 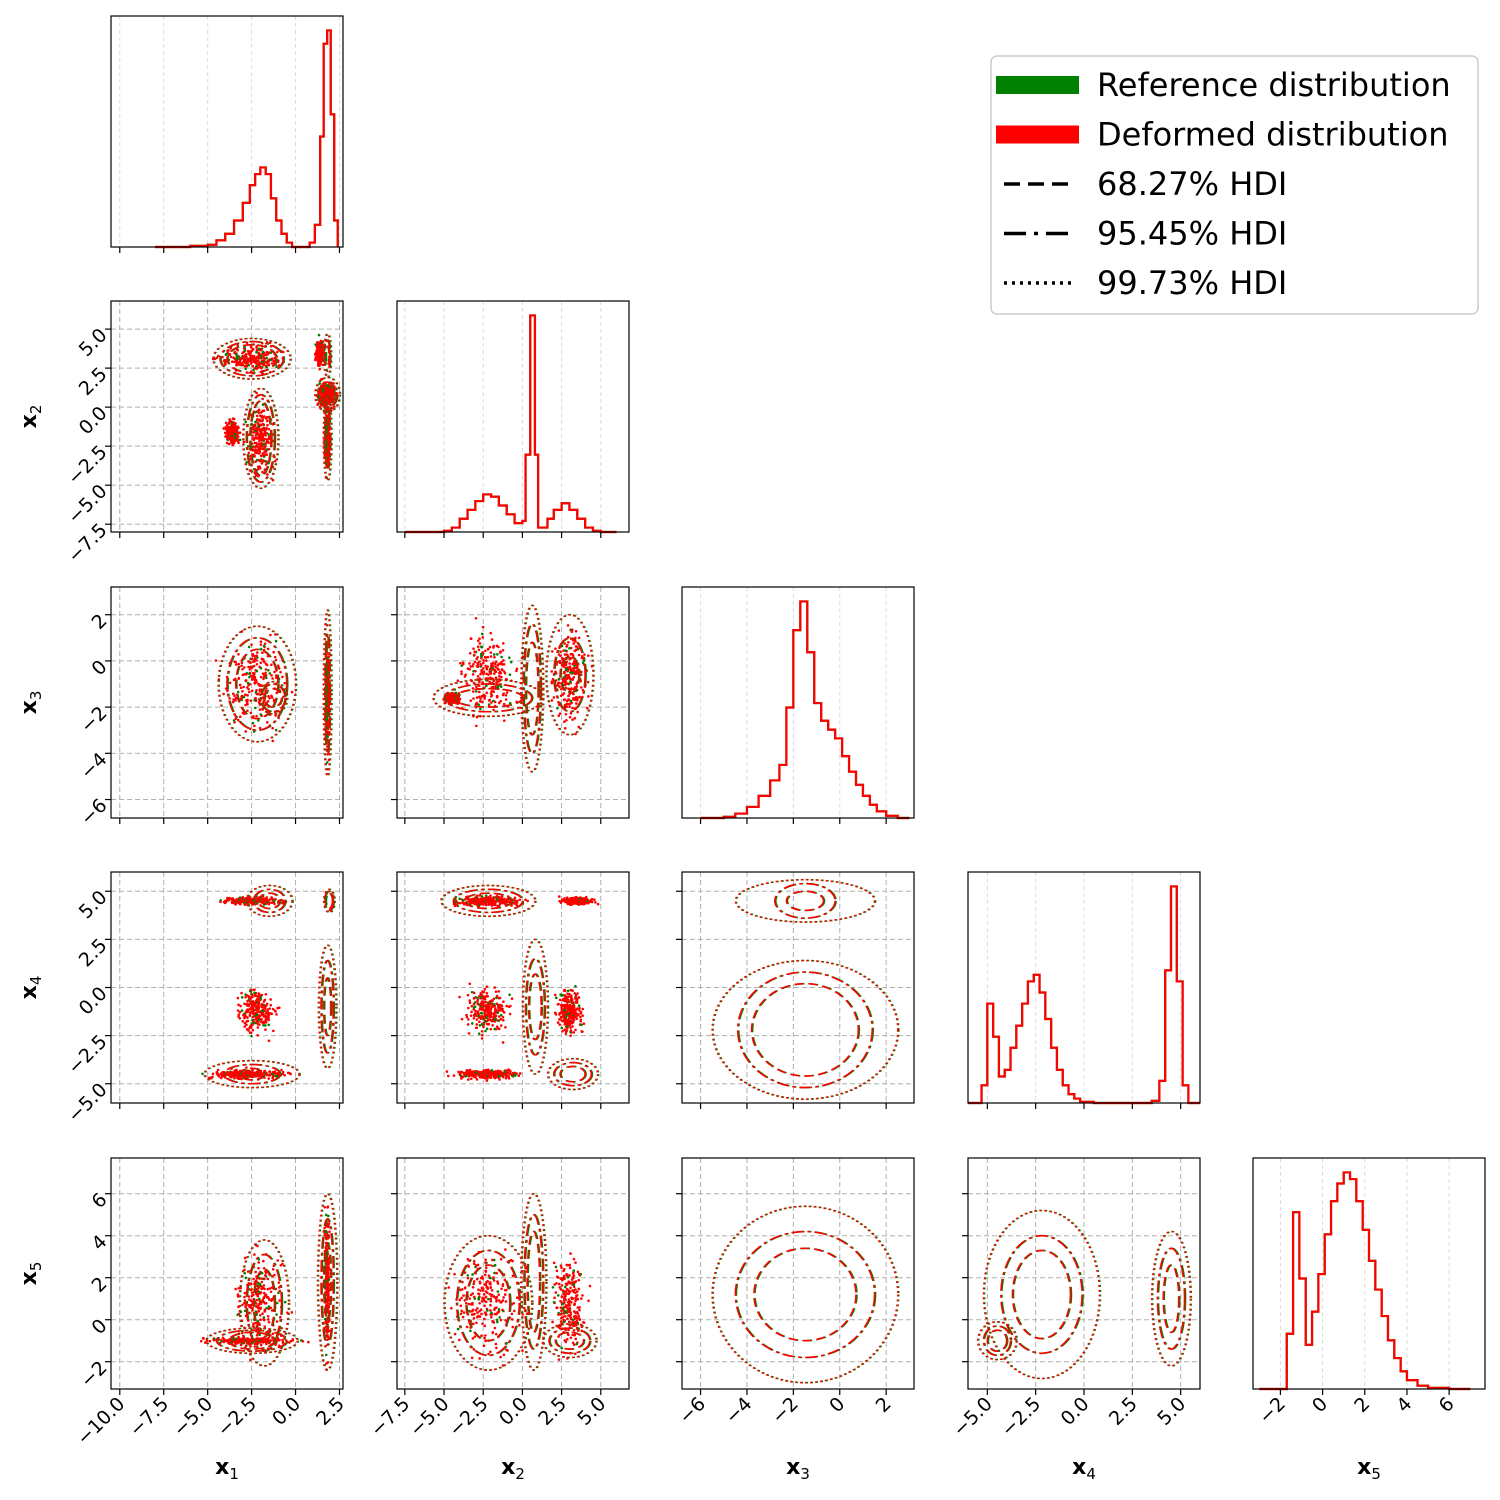 What do you see at coordinates (805, 710) in the screenshot?
I see `hist-deformed-x3` at bounding box center [805, 710].